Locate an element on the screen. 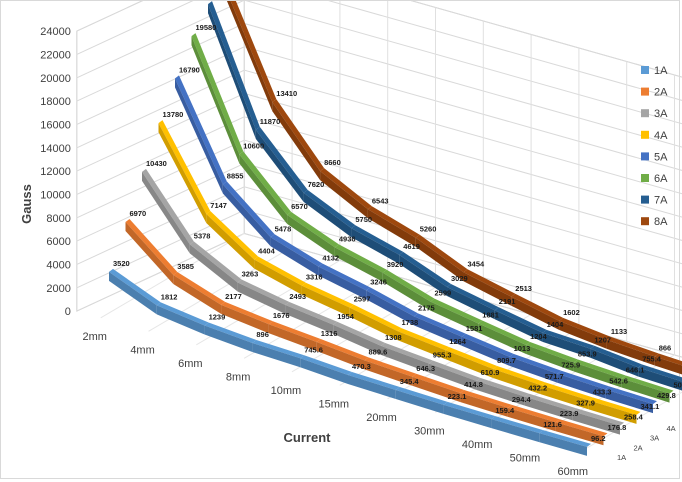  data-label: 96.2 is located at coordinates (598, 438).